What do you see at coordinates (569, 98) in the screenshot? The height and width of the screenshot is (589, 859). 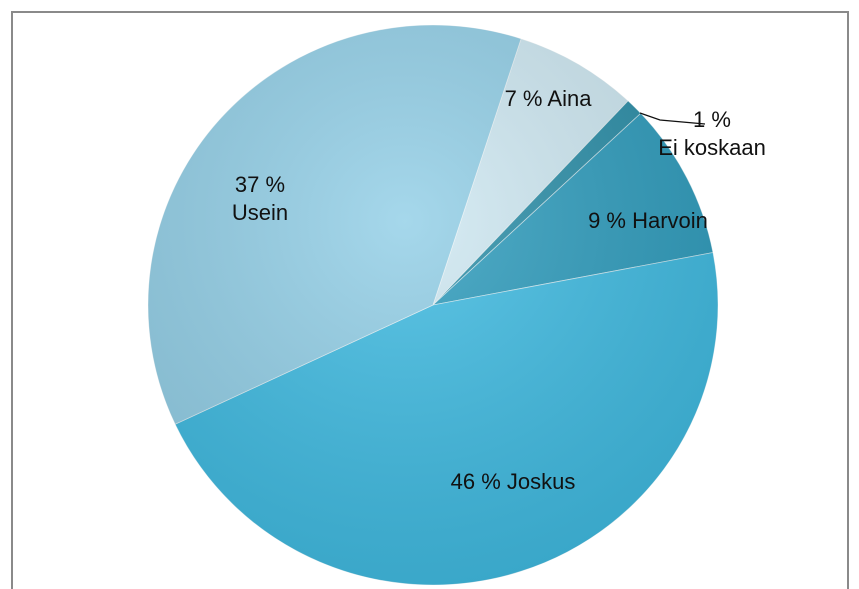 I see `data-label-category: Aina` at bounding box center [569, 98].